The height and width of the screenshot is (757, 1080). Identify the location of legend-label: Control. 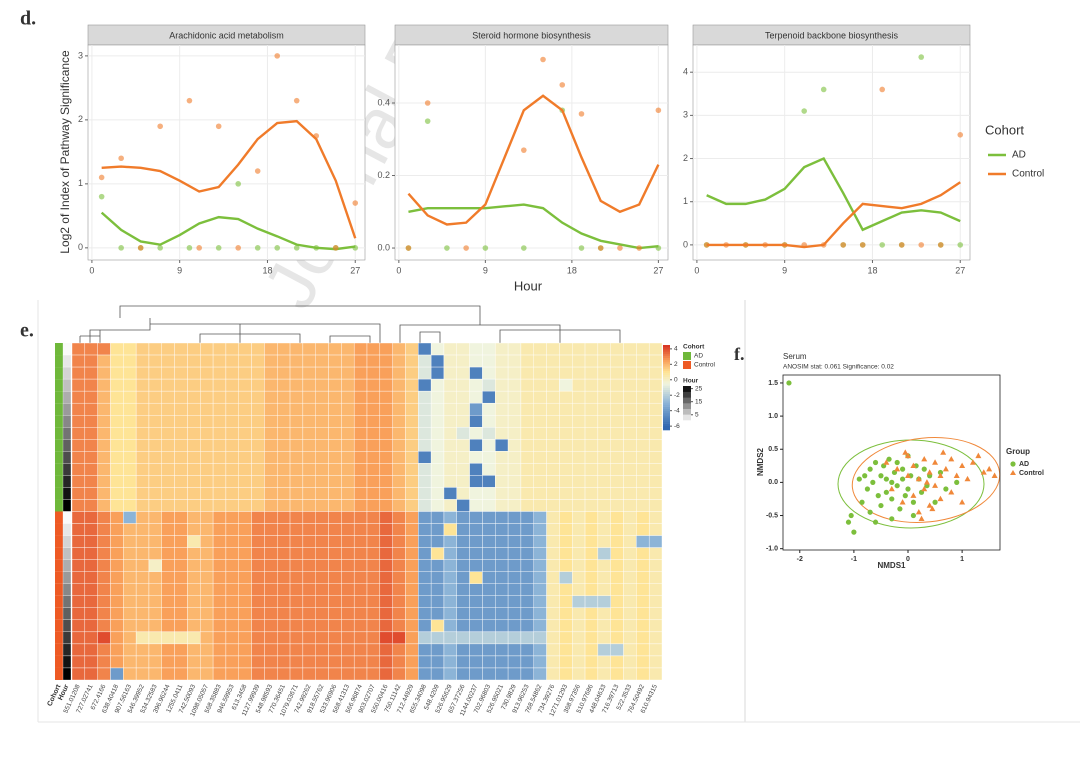
(1031, 473).